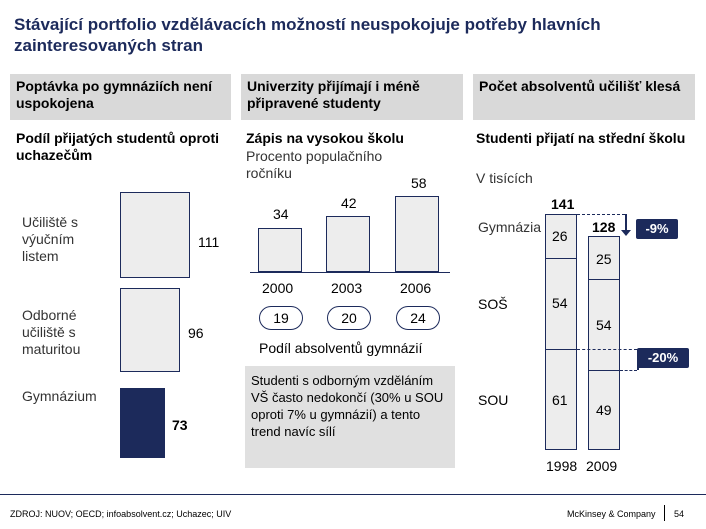 The image size is (706, 529). What do you see at coordinates (664, 513) in the screenshot?
I see `footer-separator` at bounding box center [664, 513].